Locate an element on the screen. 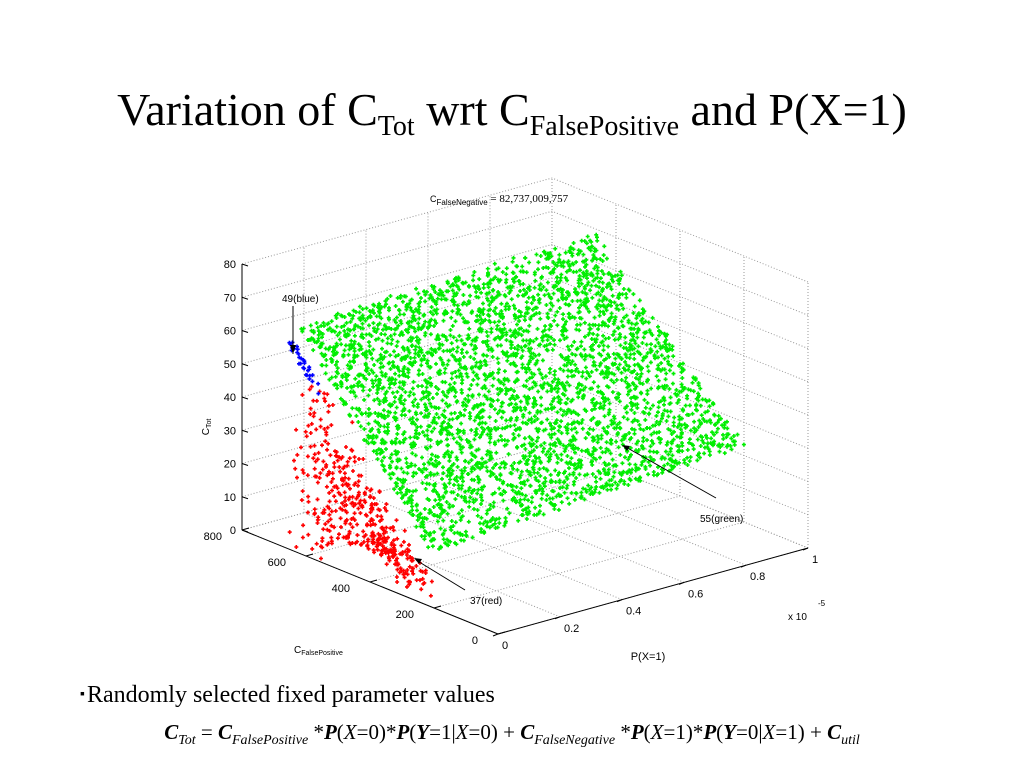 The height and width of the screenshot is (768, 1024). z-tick-label: 80 is located at coordinates (230, 265).